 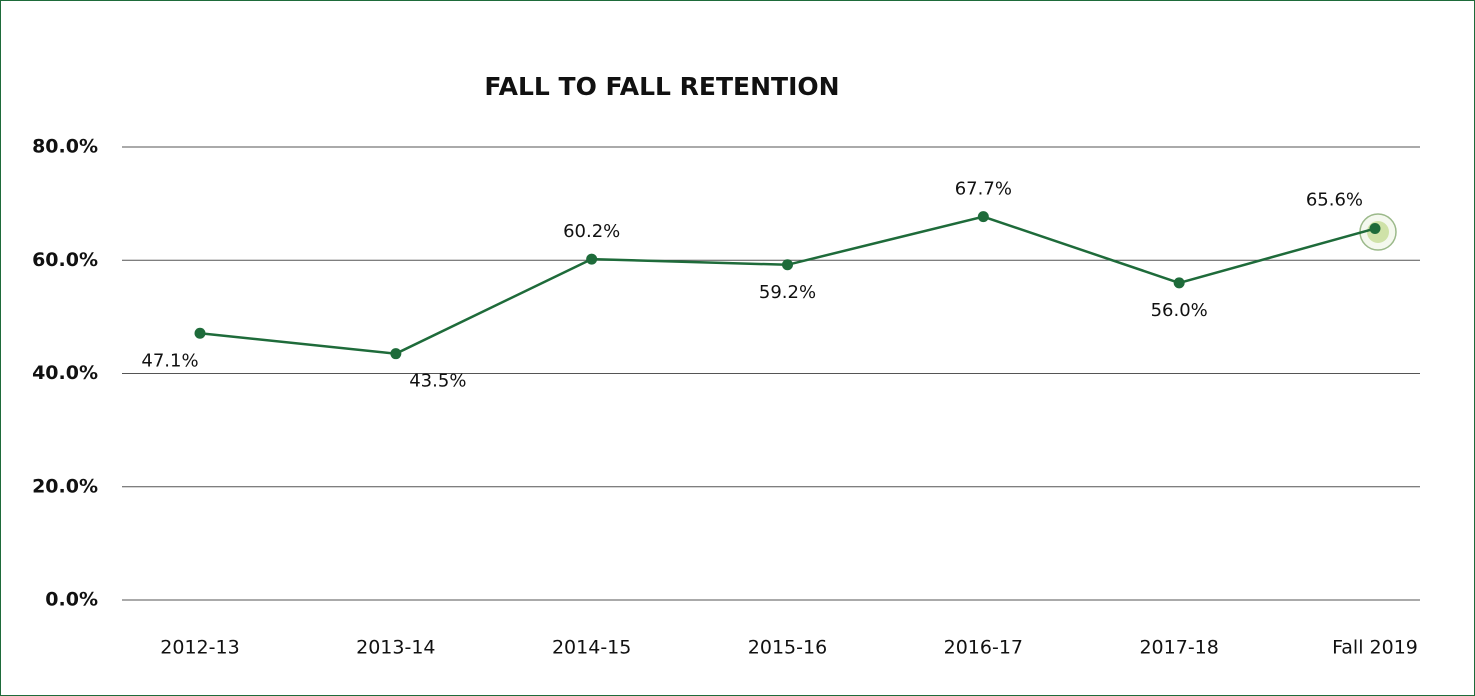 What do you see at coordinates (65, 373) in the screenshot?
I see `y-tick-label: 40.0%` at bounding box center [65, 373].